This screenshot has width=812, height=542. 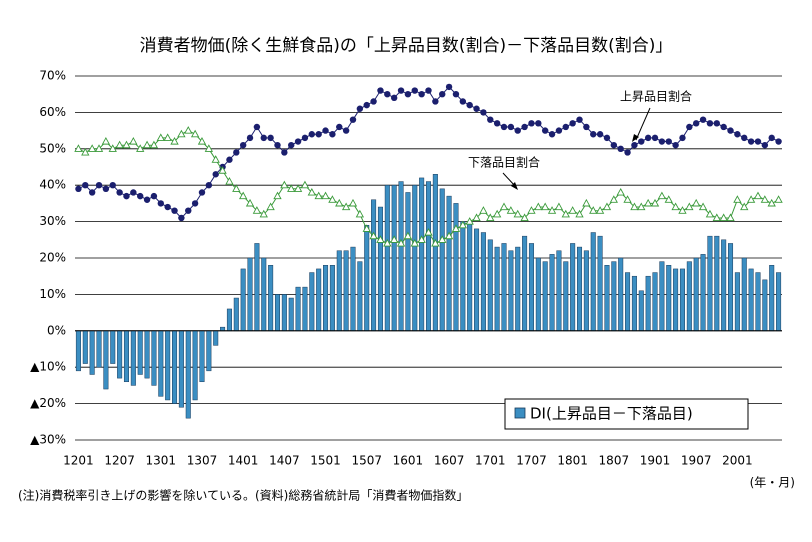 What do you see at coordinates (52, 258) in the screenshot?
I see `y-tick-label: 20%` at bounding box center [52, 258].